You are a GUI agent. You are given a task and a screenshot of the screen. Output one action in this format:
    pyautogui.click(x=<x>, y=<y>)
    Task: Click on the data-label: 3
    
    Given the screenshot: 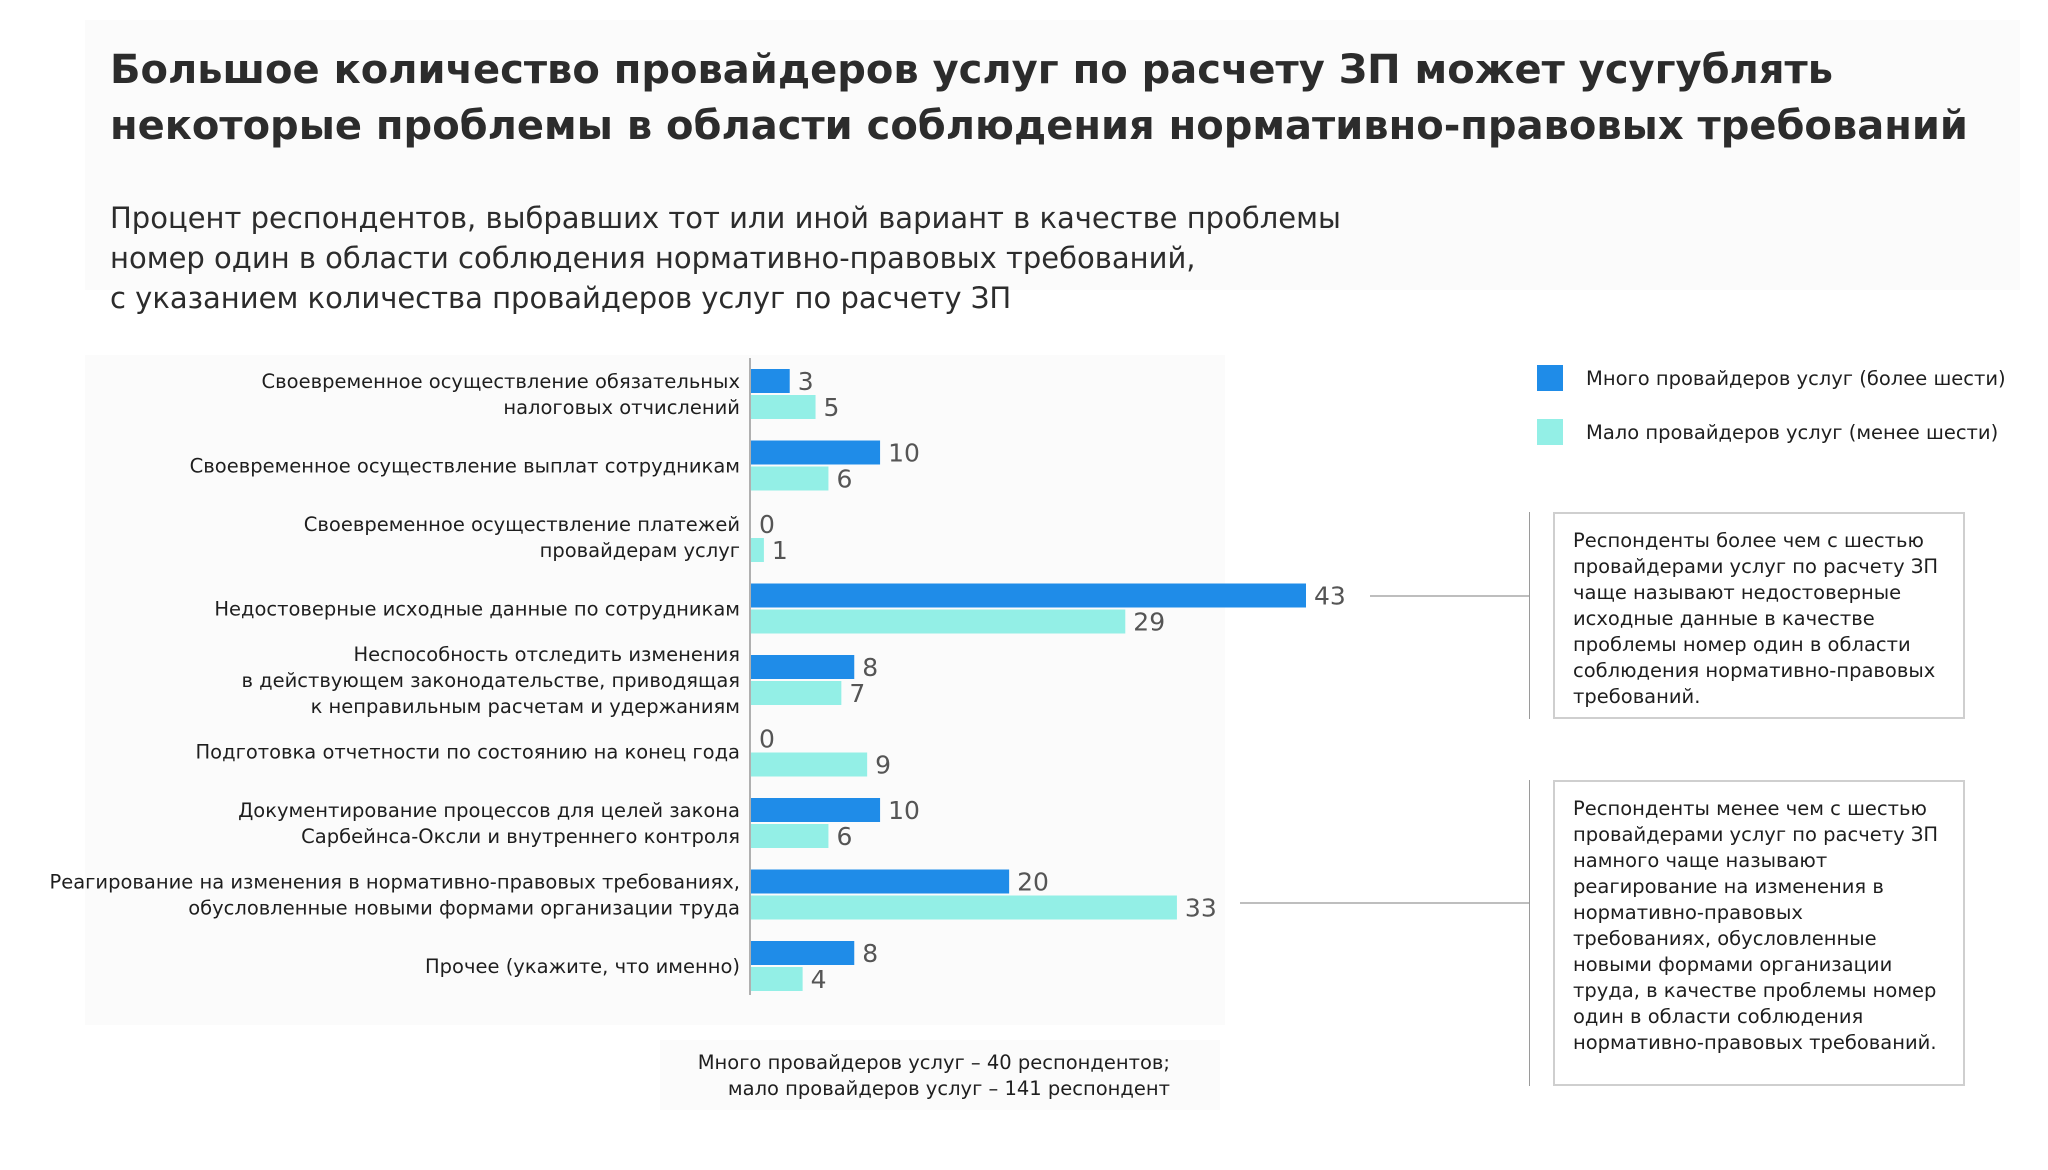 What is the action you would take?
    pyautogui.click(x=806, y=381)
    